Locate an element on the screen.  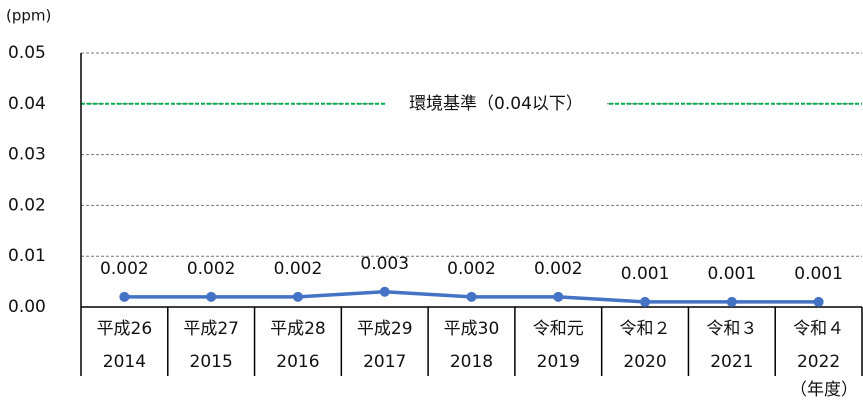
x-tick-label: 平成27 is located at coordinates (211, 329).